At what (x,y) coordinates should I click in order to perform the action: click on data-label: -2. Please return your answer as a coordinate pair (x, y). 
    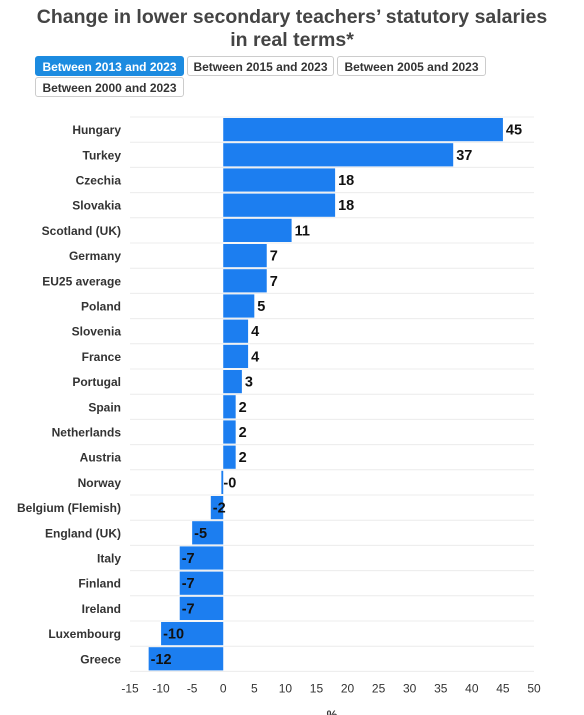
    Looking at the image, I should click on (219, 509).